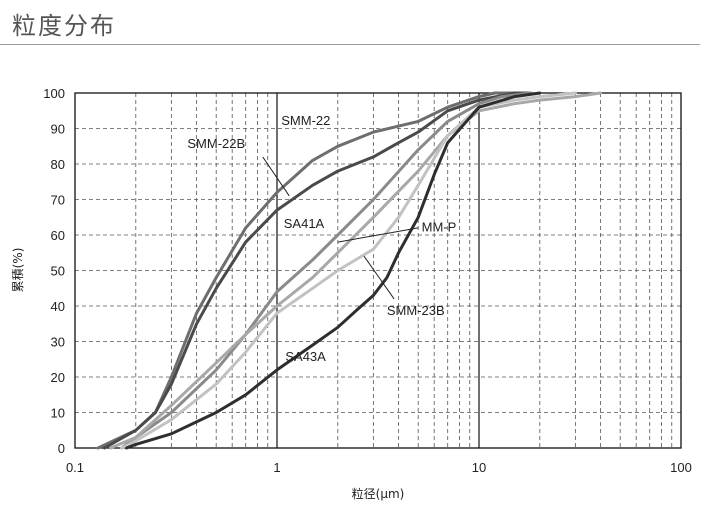 Image resolution: width=717 pixels, height=509 pixels. I want to click on title-divider, so click(350, 44).